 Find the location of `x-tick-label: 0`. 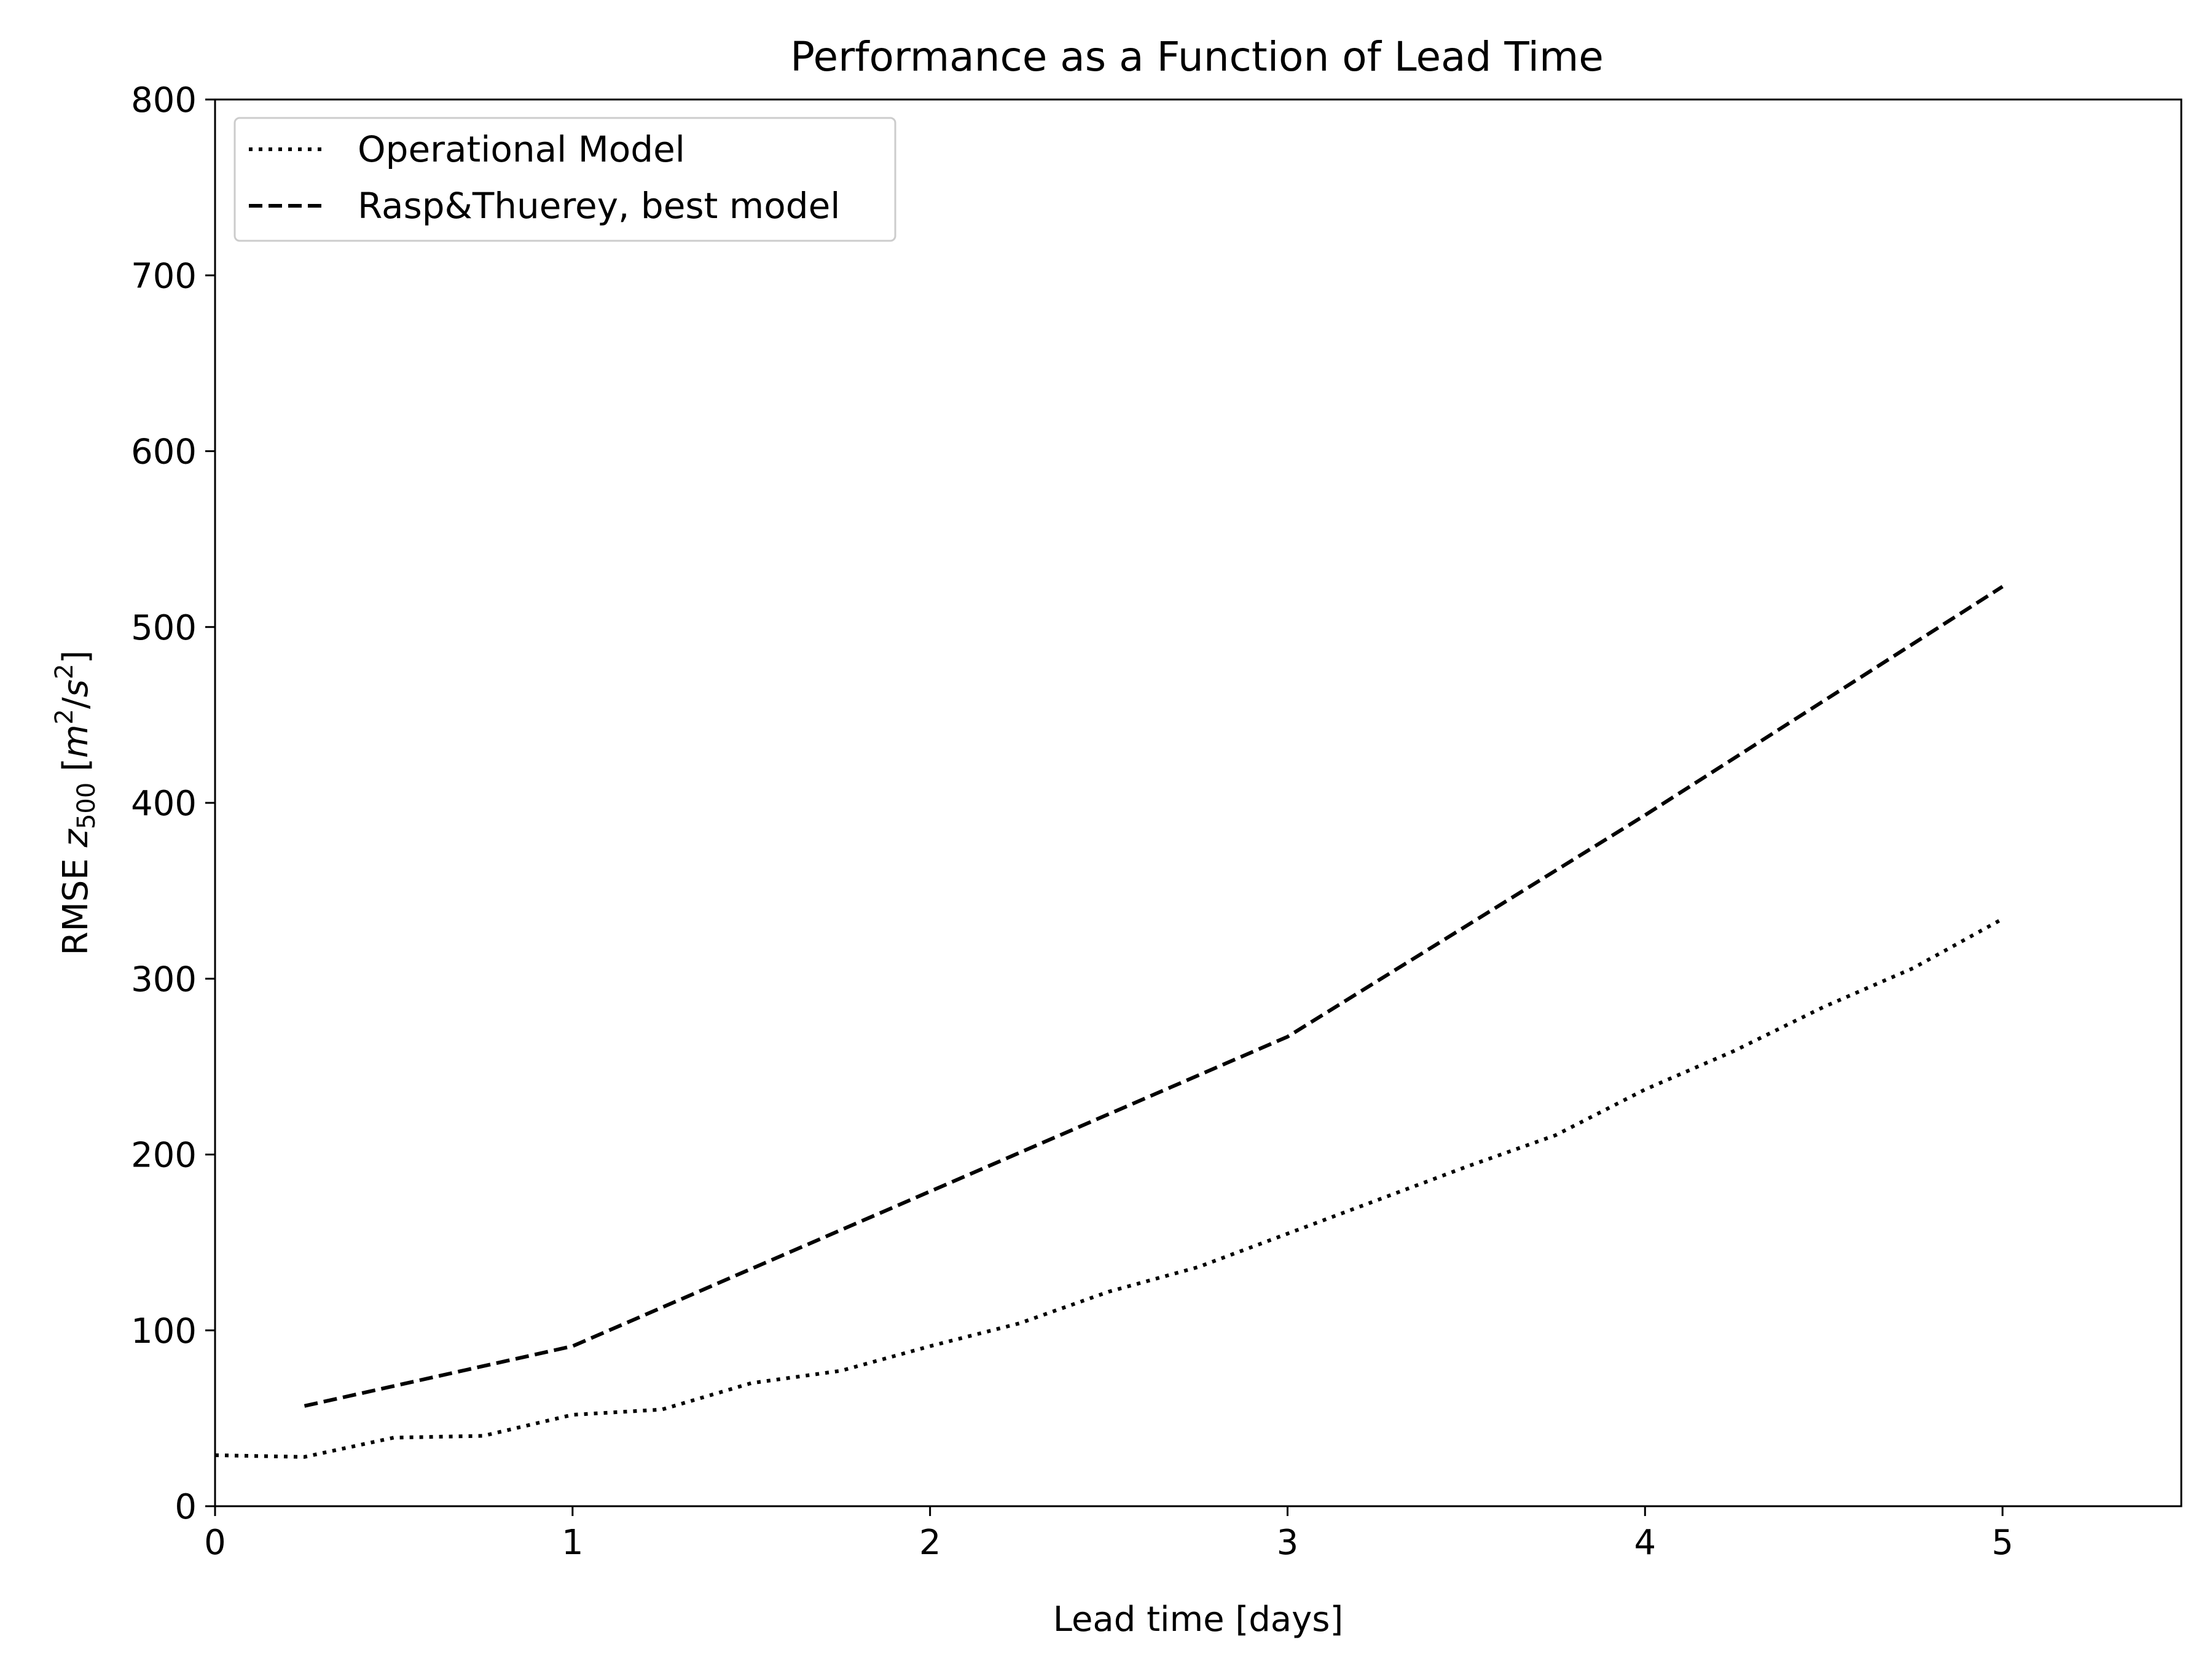

x-tick-label: 0 is located at coordinates (215, 1543).